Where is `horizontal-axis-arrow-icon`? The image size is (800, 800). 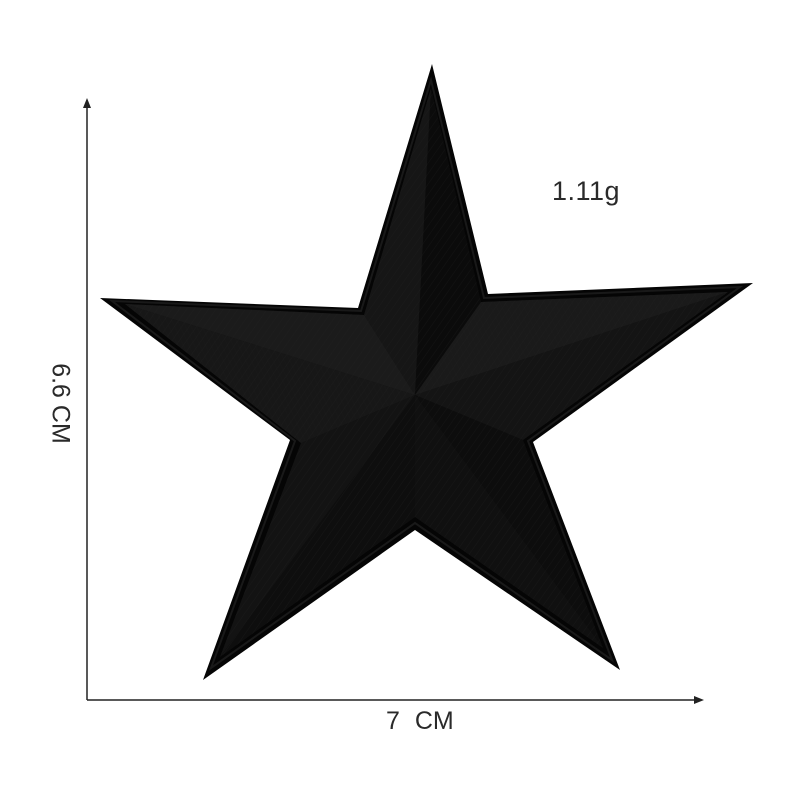
horizontal-axis-arrow-icon is located at coordinates (699, 700).